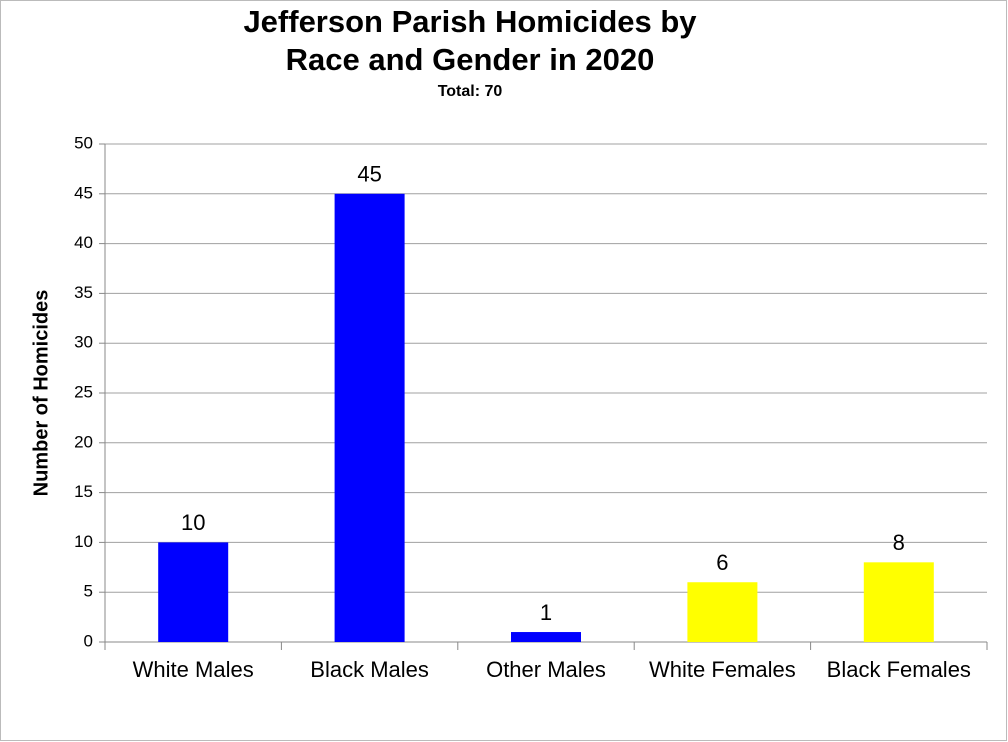  What do you see at coordinates (83, 292) in the screenshot?
I see `y-tick-label: 35` at bounding box center [83, 292].